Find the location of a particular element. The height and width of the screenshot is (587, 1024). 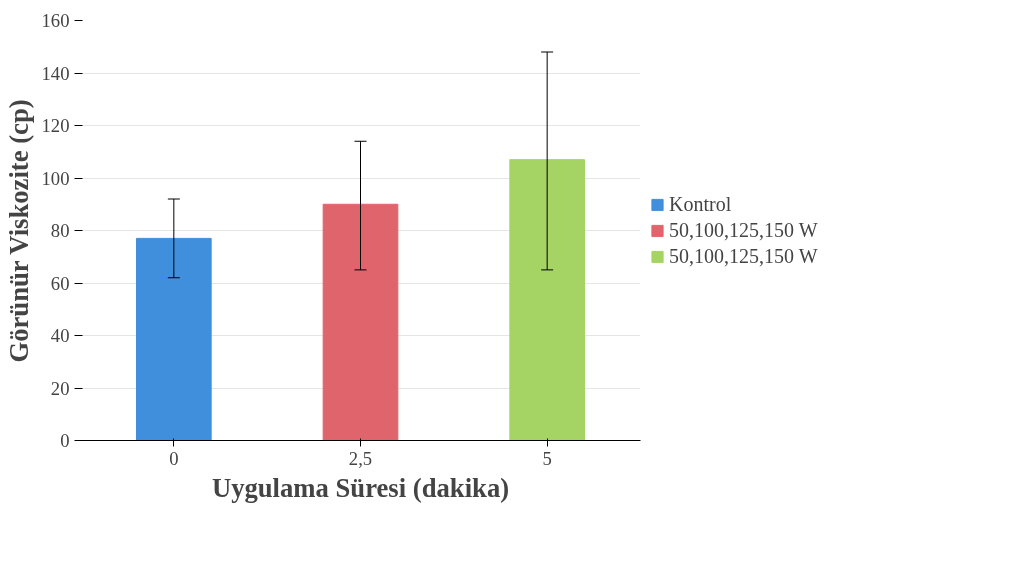

y-tick-label: 100 is located at coordinates (55, 178).